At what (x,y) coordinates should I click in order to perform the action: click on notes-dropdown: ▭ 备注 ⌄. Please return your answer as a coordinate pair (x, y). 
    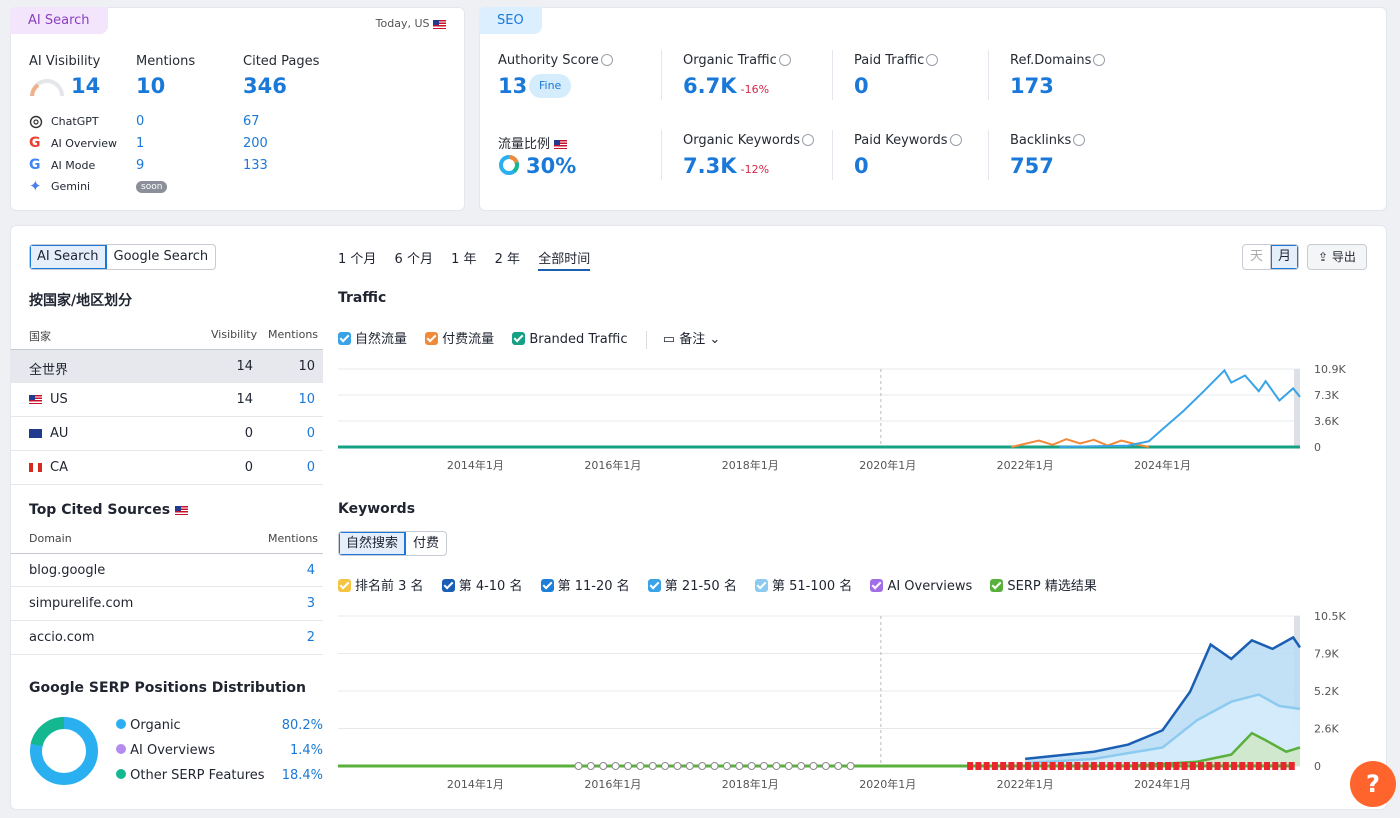
    Looking at the image, I should click on (691, 339).